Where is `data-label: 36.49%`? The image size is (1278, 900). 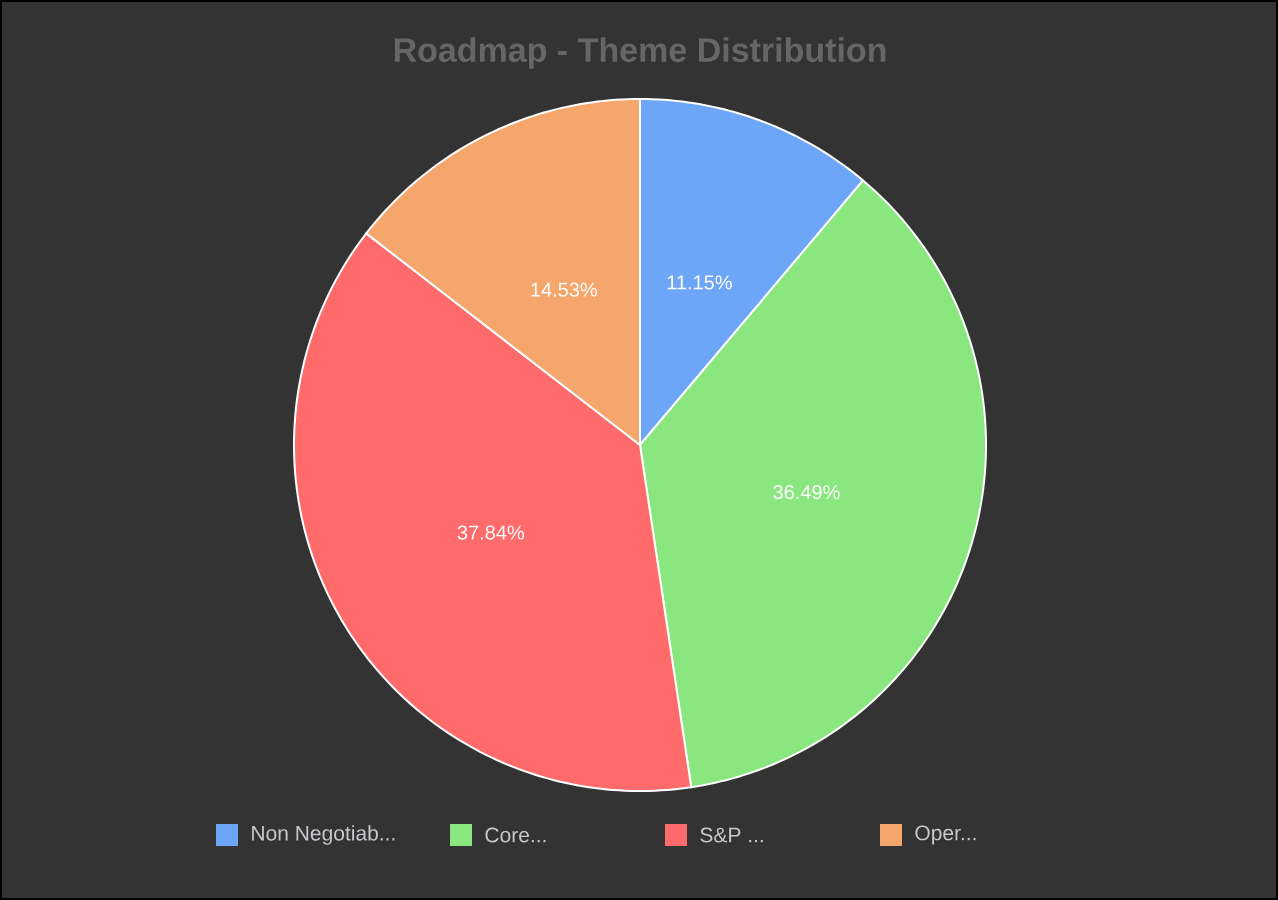 data-label: 36.49% is located at coordinates (806, 492).